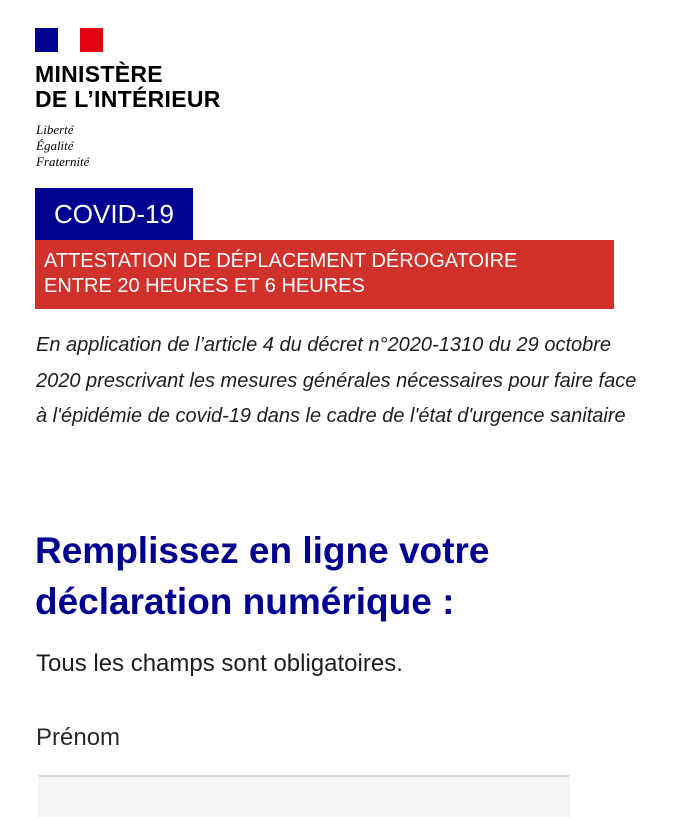 Image resolution: width=674 pixels, height=817 pixels. I want to click on firstname-label: Prénom, so click(78, 737).